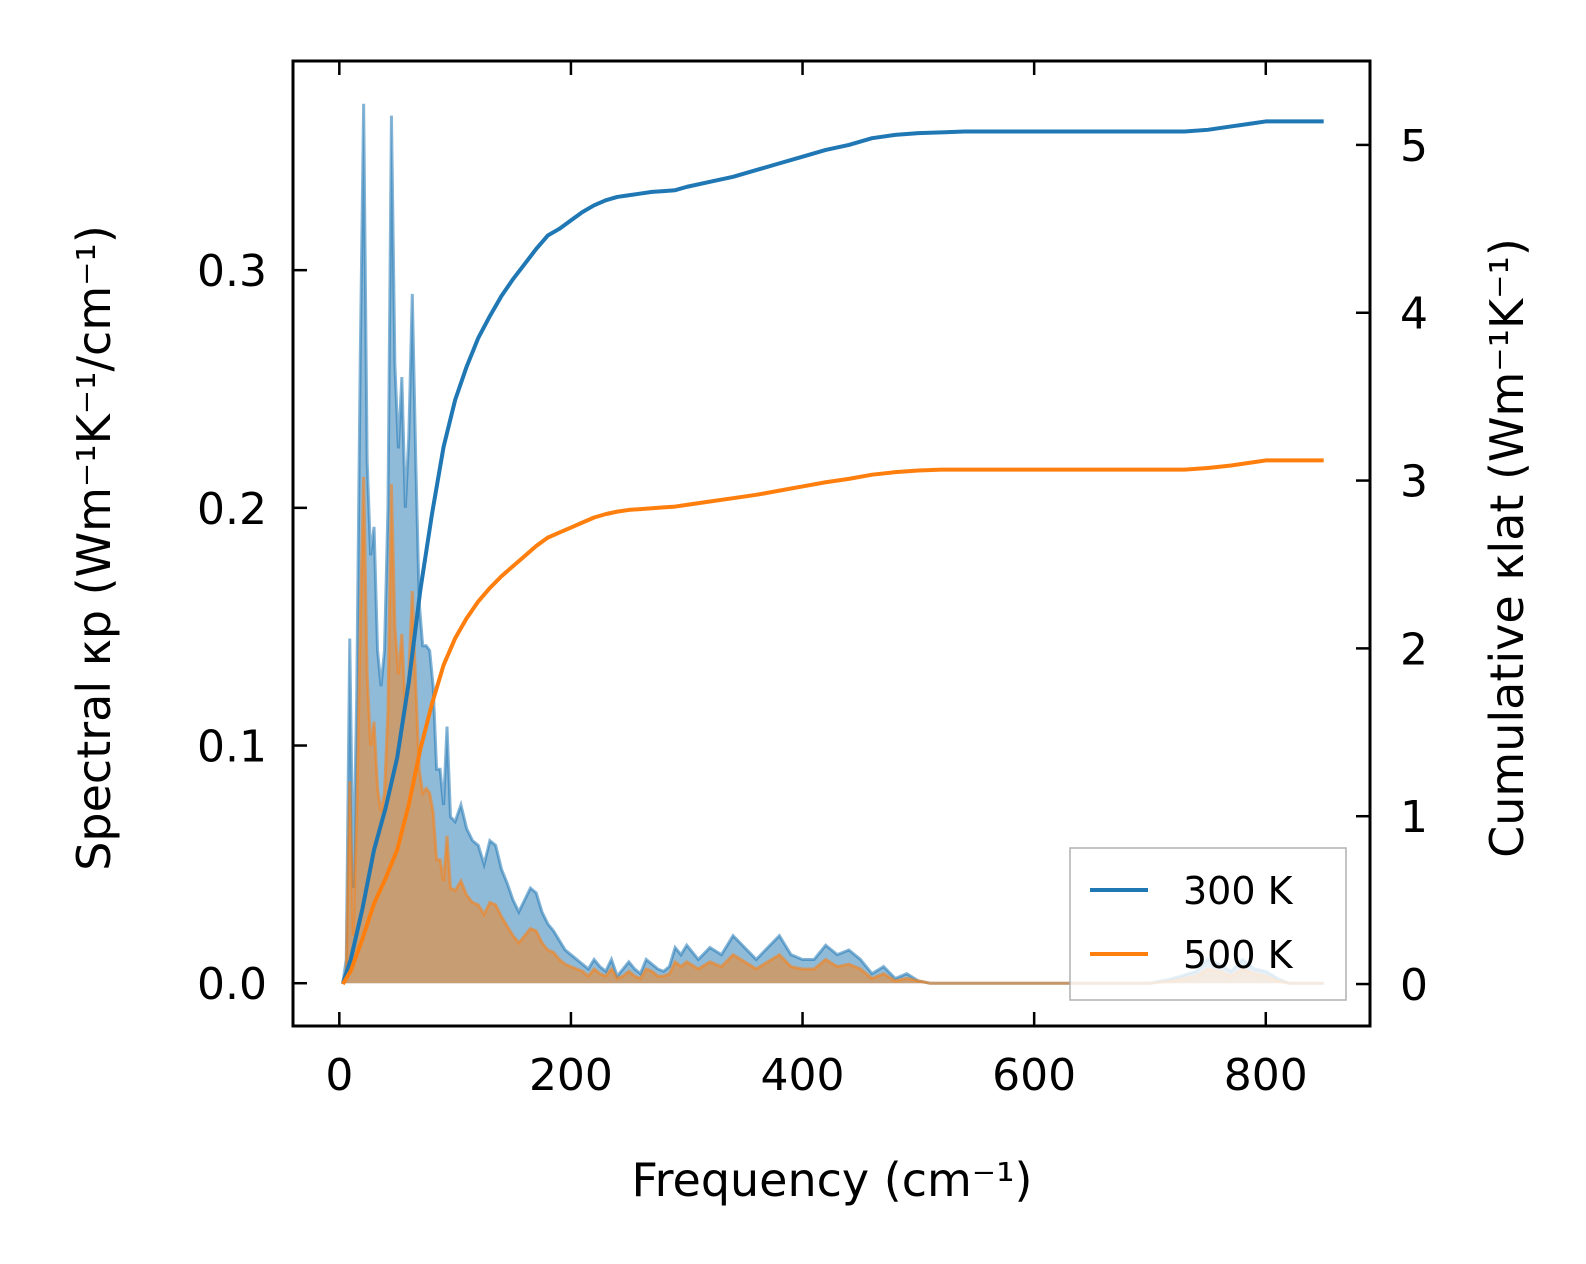 The width and height of the screenshot is (1586, 1264). I want to click on x-tick-label: 0, so click(339, 1075).